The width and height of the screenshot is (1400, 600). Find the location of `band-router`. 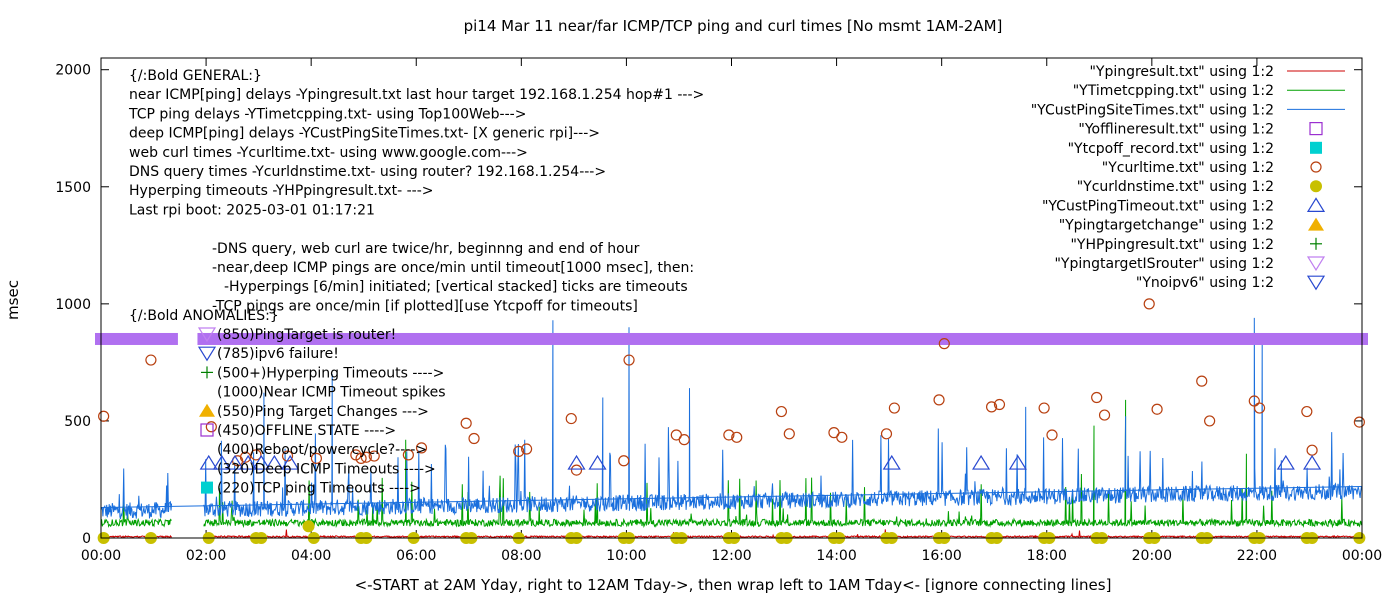

band-router is located at coordinates (136, 338).